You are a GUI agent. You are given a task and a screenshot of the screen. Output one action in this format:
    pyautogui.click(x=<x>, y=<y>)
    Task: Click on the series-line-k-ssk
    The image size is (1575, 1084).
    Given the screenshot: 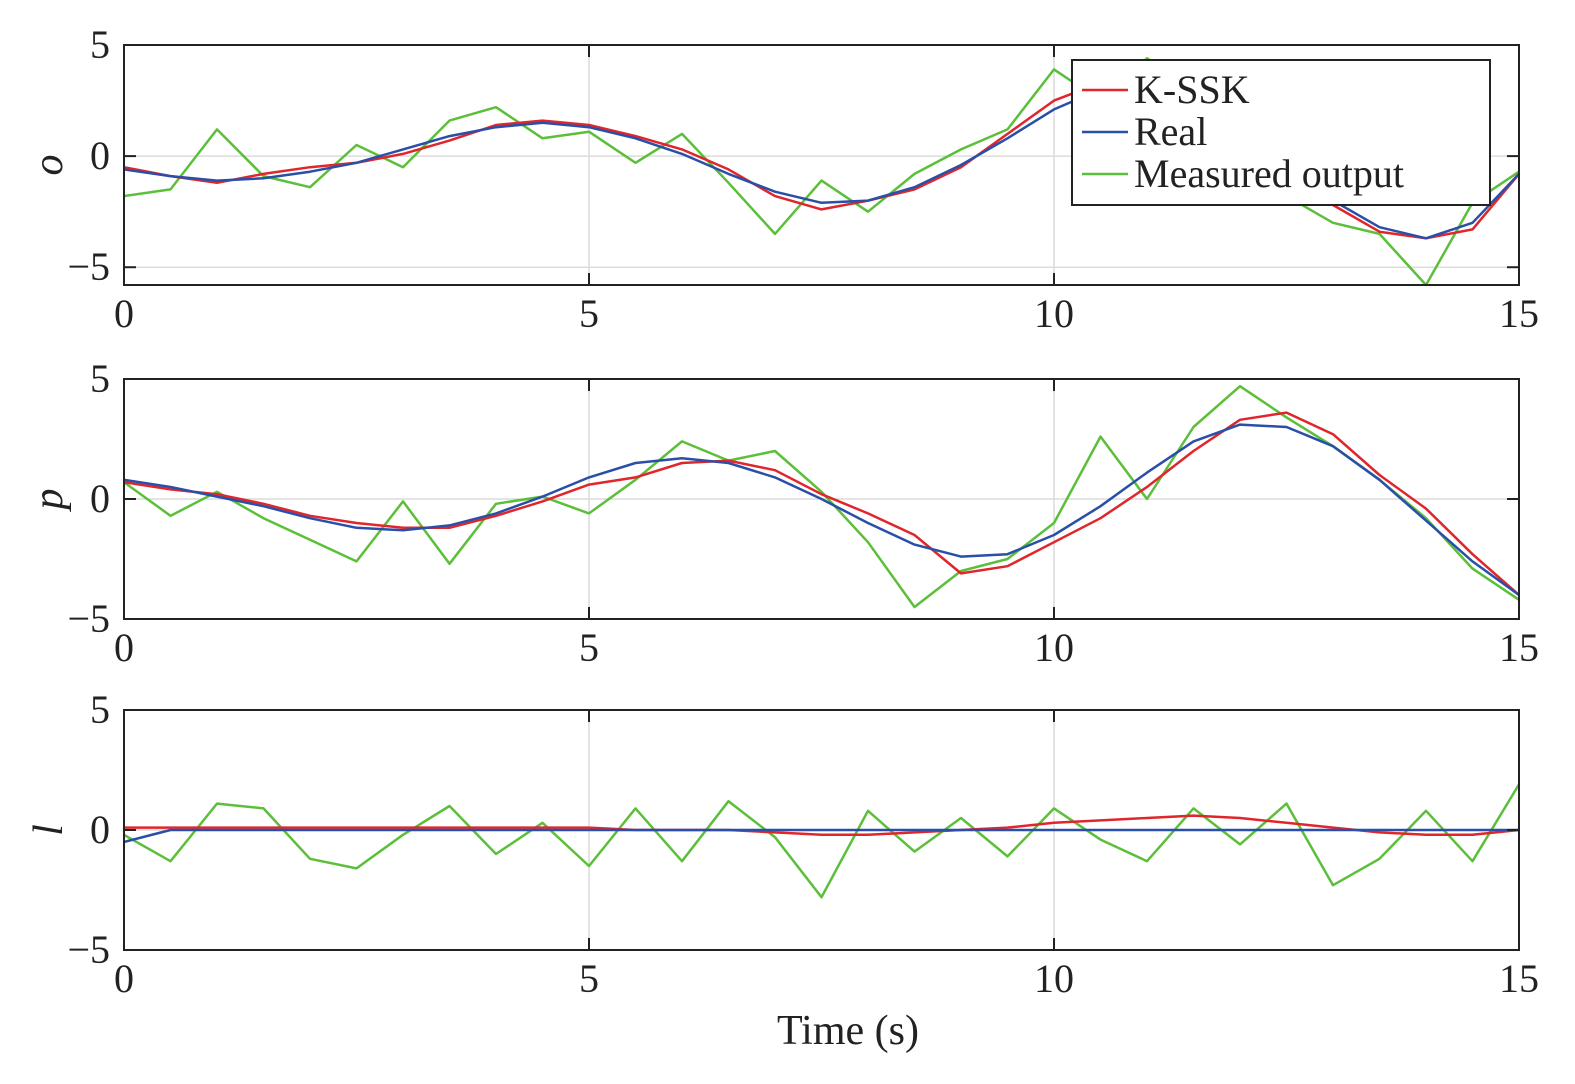 What is the action you would take?
    pyautogui.click(x=822, y=825)
    